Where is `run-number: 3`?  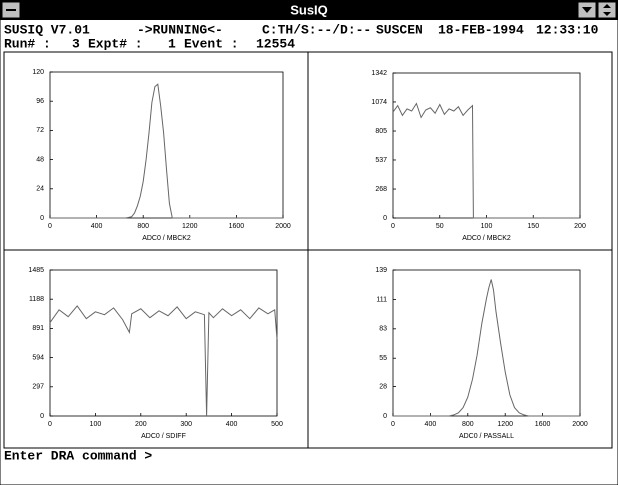 run-number: 3 is located at coordinates (76, 43).